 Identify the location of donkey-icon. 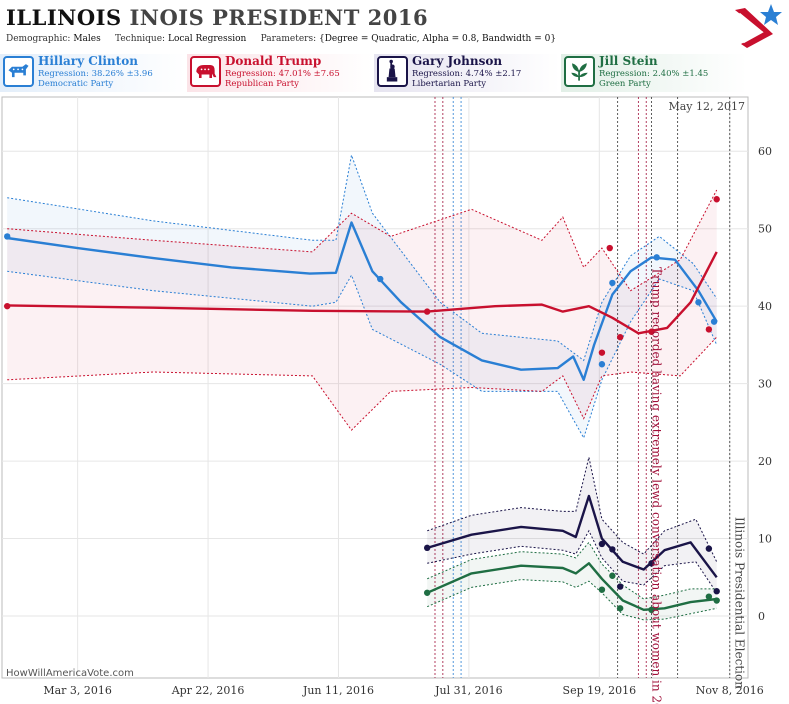
(18, 71).